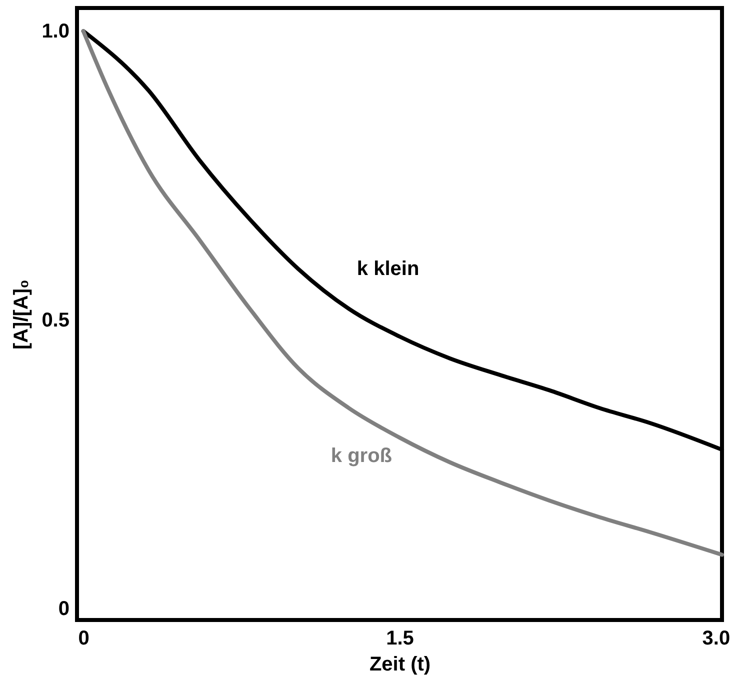 This screenshot has width=743, height=696. What do you see at coordinates (64, 609) in the screenshot?
I see `y-tick-label: 0` at bounding box center [64, 609].